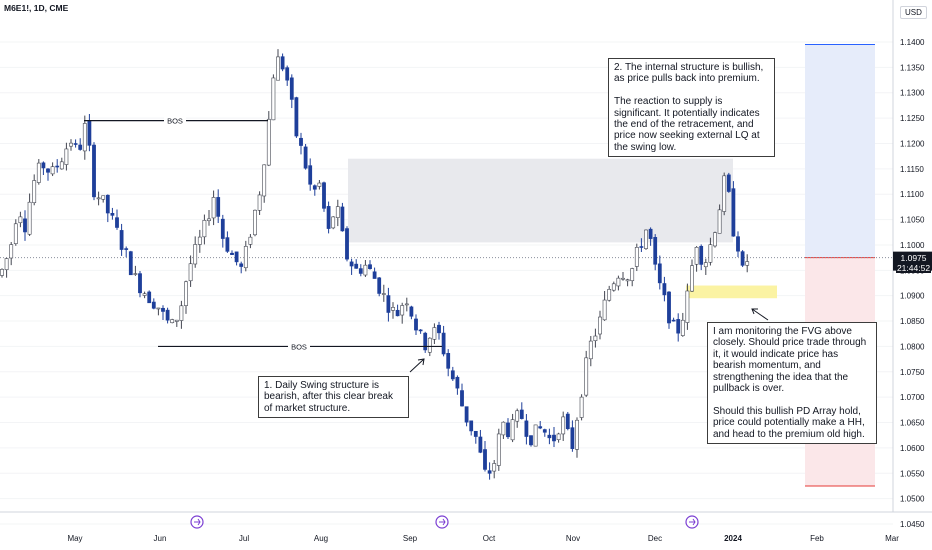  Describe the element at coordinates (913, 12) in the screenshot. I see `currency-button: USD` at that location.